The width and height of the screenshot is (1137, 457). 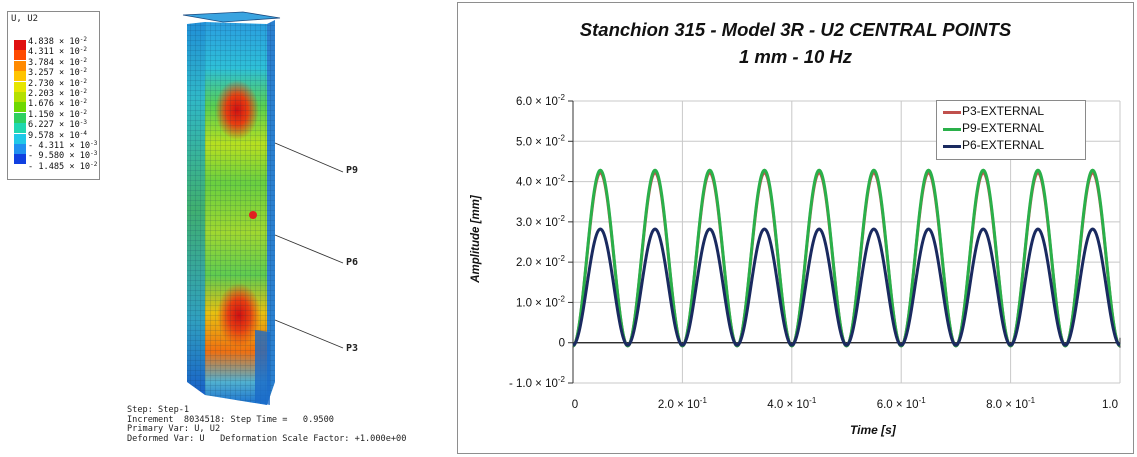 I want to click on legend-label: P6-EXTERNAL, so click(x=1003, y=145).